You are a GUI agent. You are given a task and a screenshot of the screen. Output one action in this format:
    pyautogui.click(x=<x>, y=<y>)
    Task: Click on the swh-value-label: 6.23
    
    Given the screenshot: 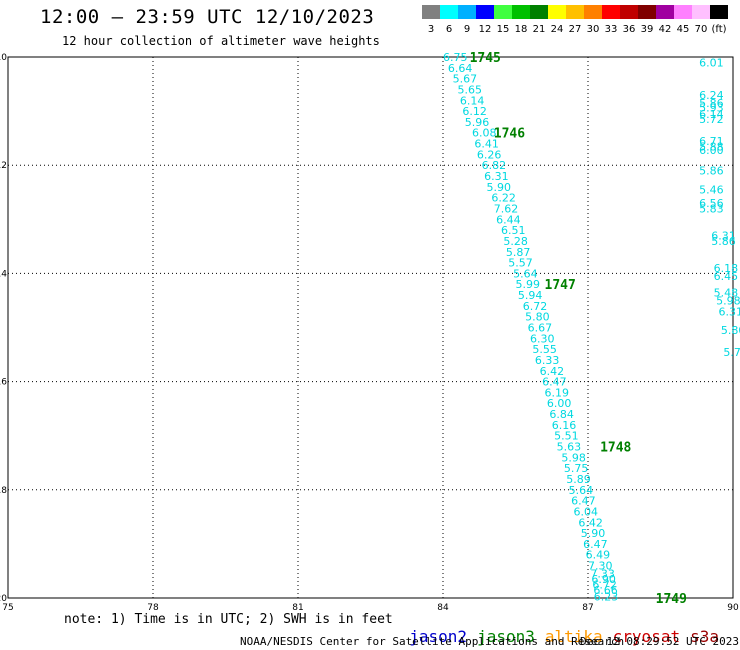 What is the action you would take?
    pyautogui.click(x=606, y=596)
    